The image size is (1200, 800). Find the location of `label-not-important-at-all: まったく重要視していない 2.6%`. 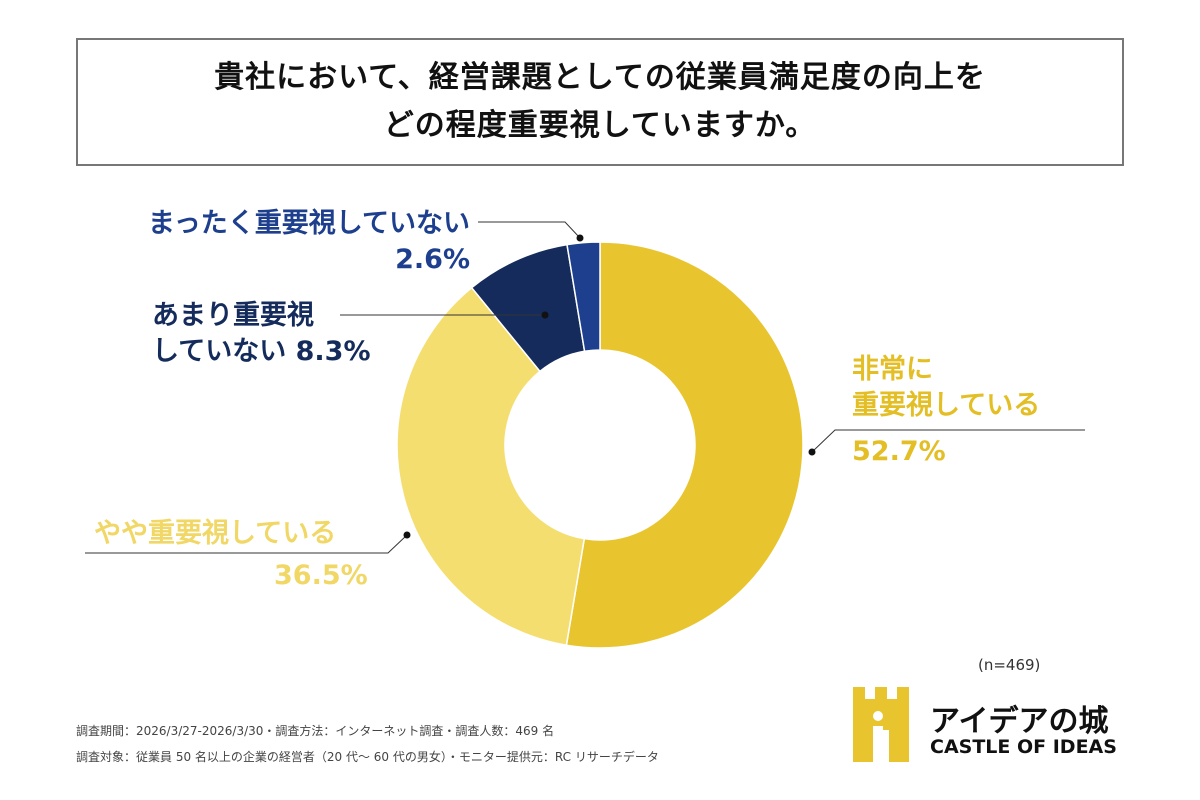

label-not-important-at-all: まったく重要視していない 2.6% is located at coordinates (282, 242).